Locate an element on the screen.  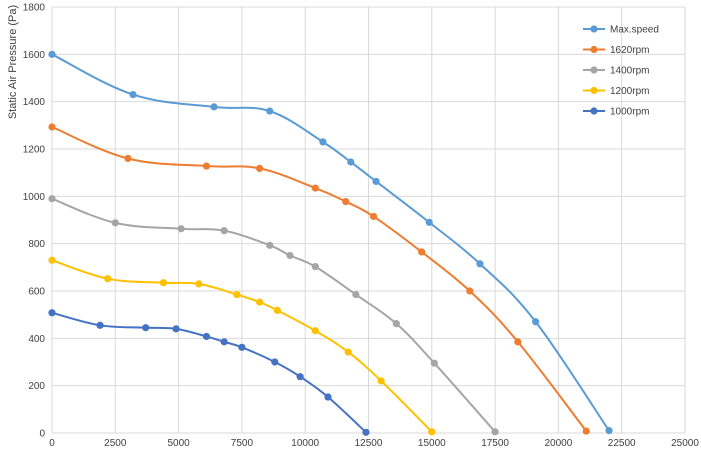
x-tick-label: 12500 is located at coordinates (369, 443).